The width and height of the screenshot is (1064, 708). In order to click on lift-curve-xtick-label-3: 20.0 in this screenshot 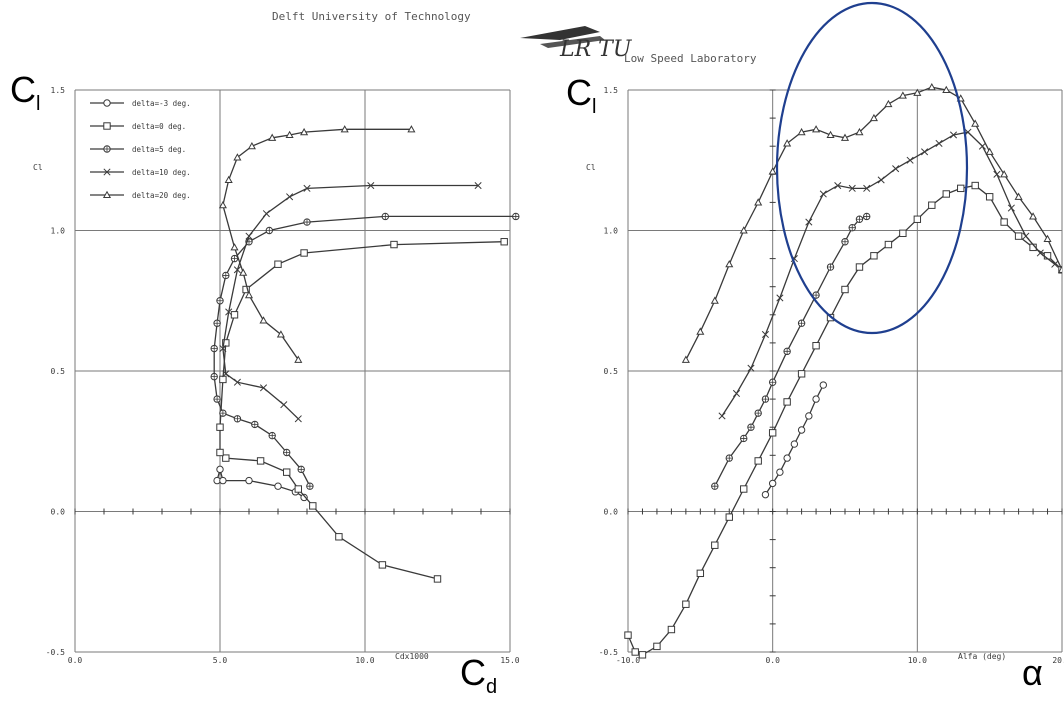, I will do `click(1058, 660)`.